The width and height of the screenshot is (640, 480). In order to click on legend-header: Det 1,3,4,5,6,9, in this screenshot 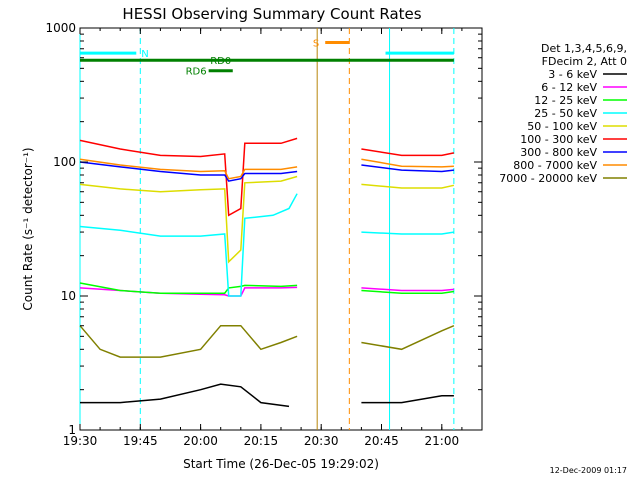, I will do `click(584, 48)`.